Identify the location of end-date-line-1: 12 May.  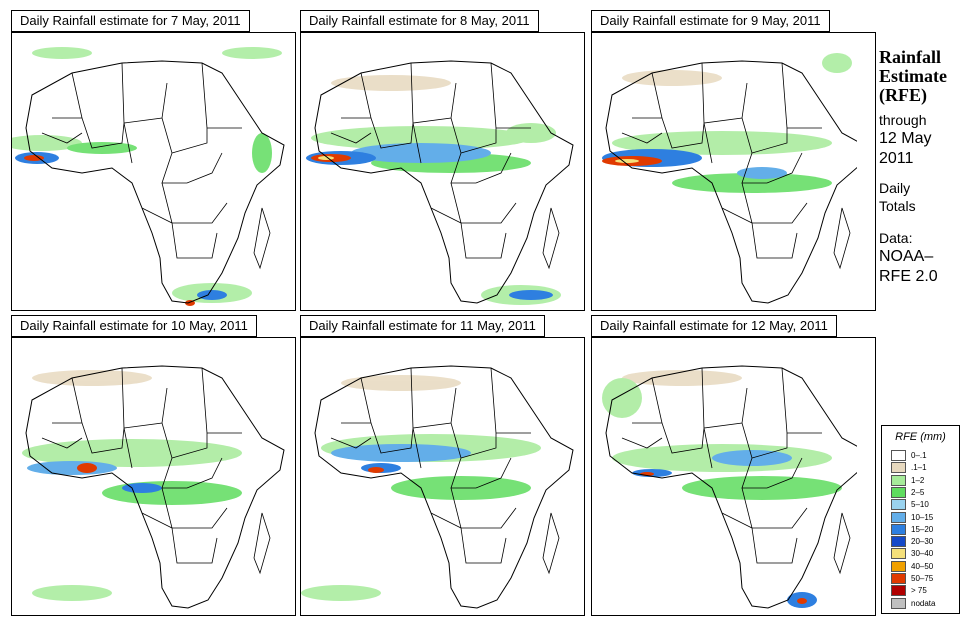
(905, 138).